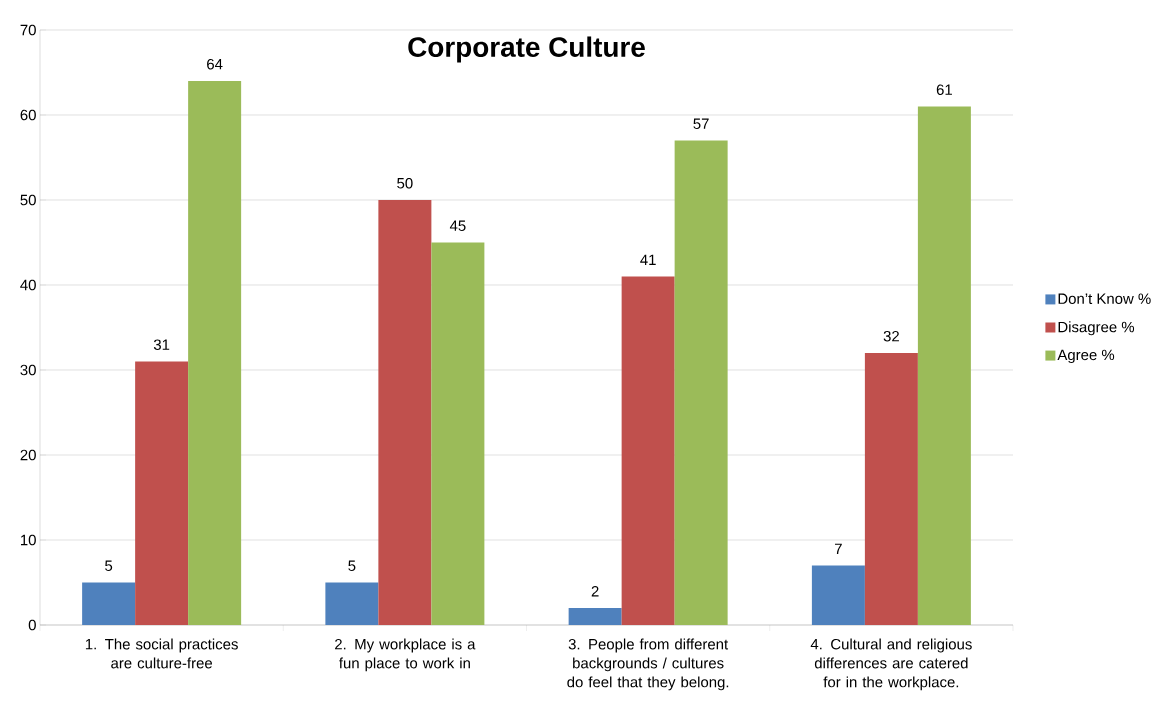 The image size is (1170, 709). What do you see at coordinates (648, 259) in the screenshot?
I see `data-label: 41` at bounding box center [648, 259].